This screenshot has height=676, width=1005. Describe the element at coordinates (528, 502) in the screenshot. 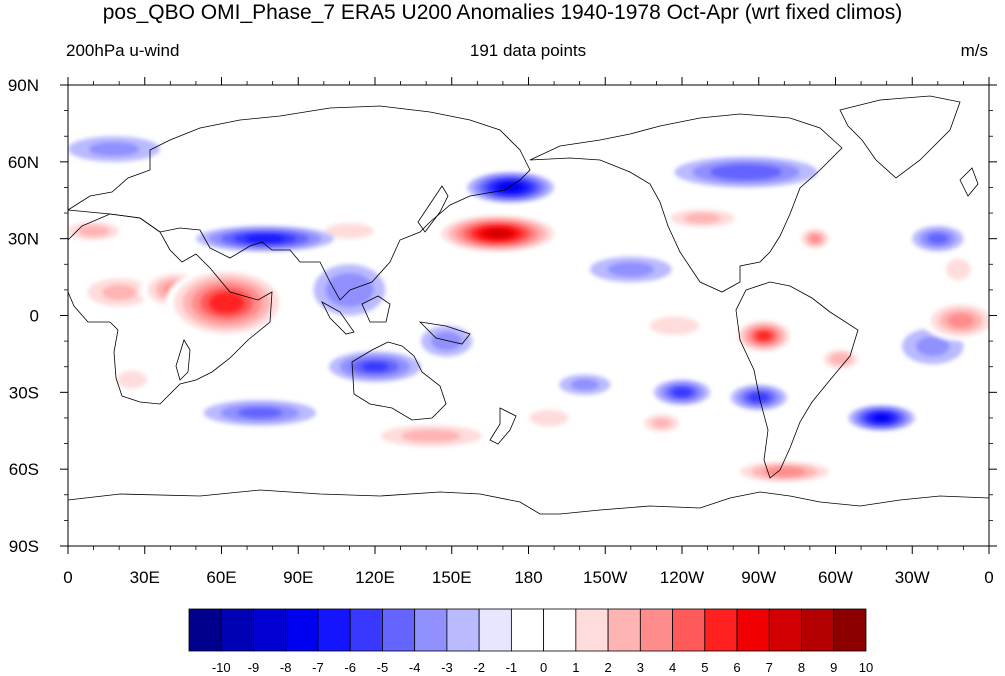

I see `coastline-antarctica` at that location.